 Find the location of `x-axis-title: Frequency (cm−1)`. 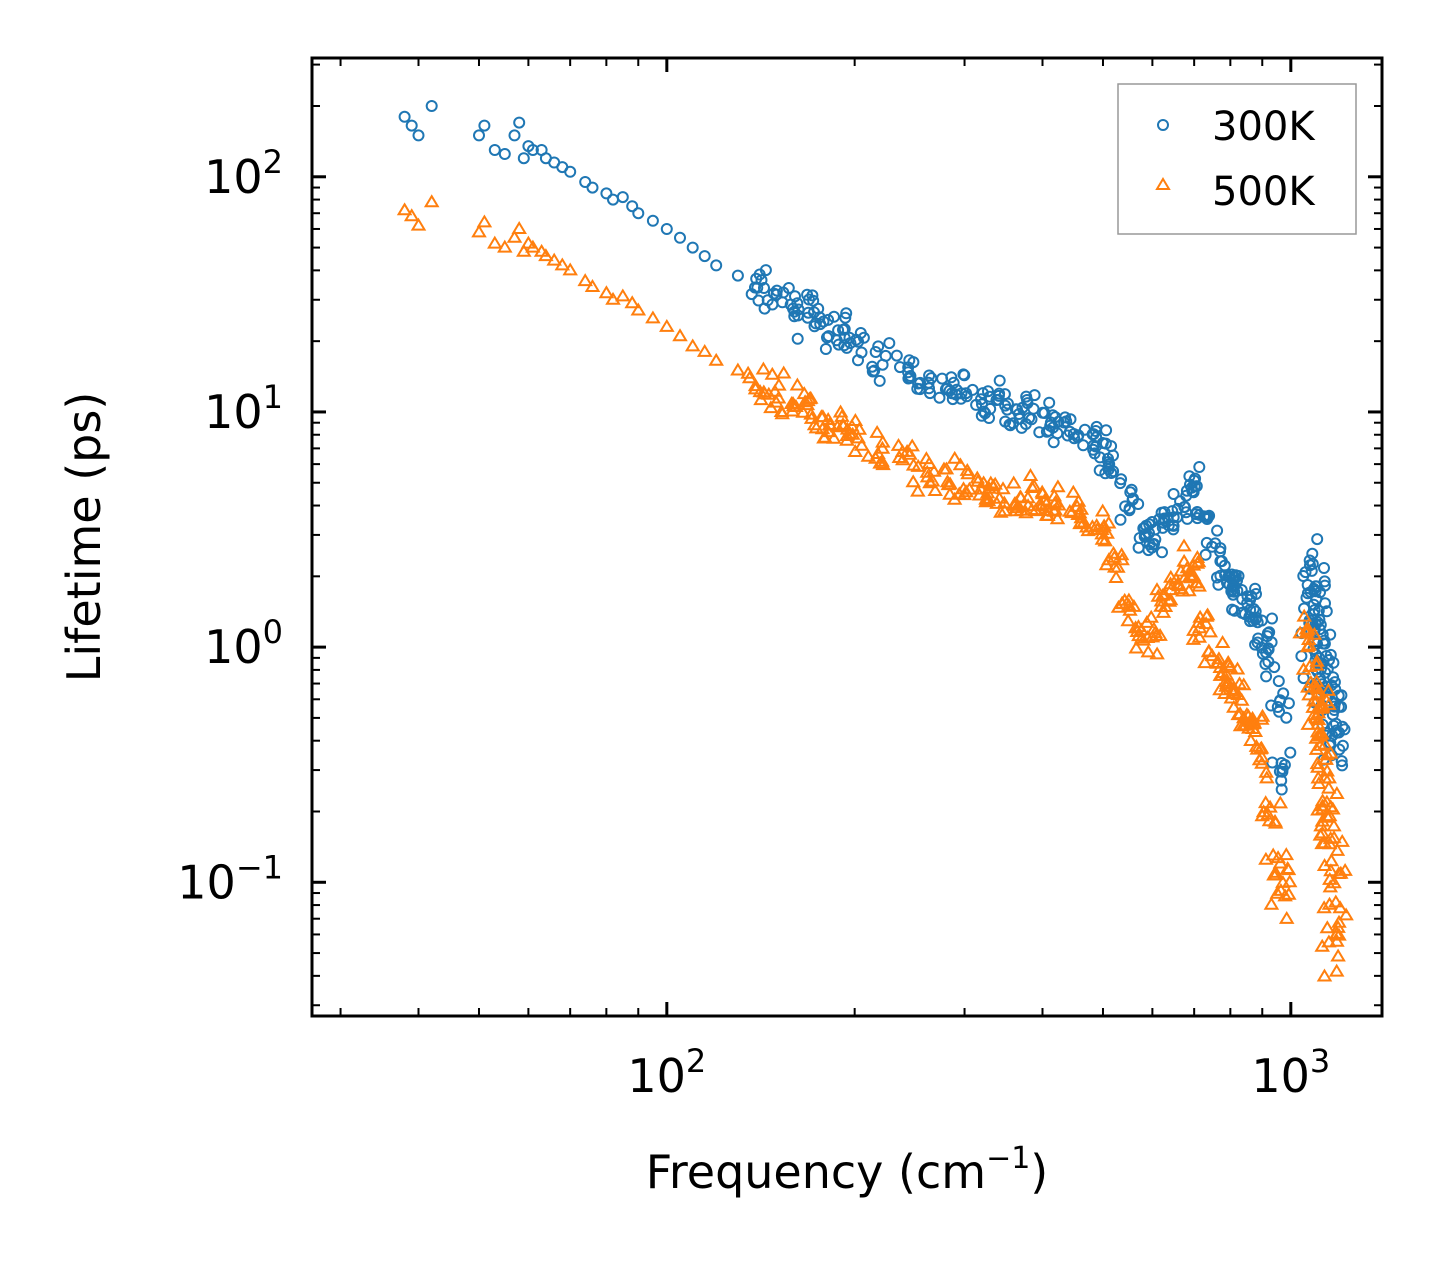

x-axis-title: Frequency (cm−1) is located at coordinates (847, 1170).